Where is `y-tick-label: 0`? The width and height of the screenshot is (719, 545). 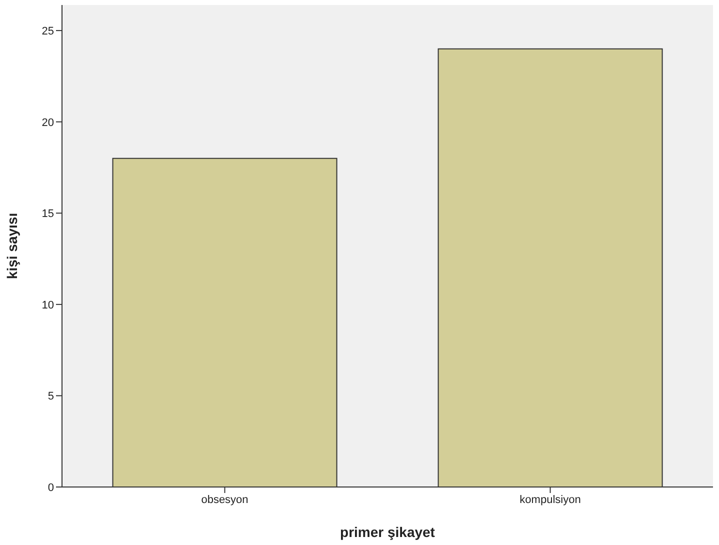
y-tick-label: 0 is located at coordinates (51, 488).